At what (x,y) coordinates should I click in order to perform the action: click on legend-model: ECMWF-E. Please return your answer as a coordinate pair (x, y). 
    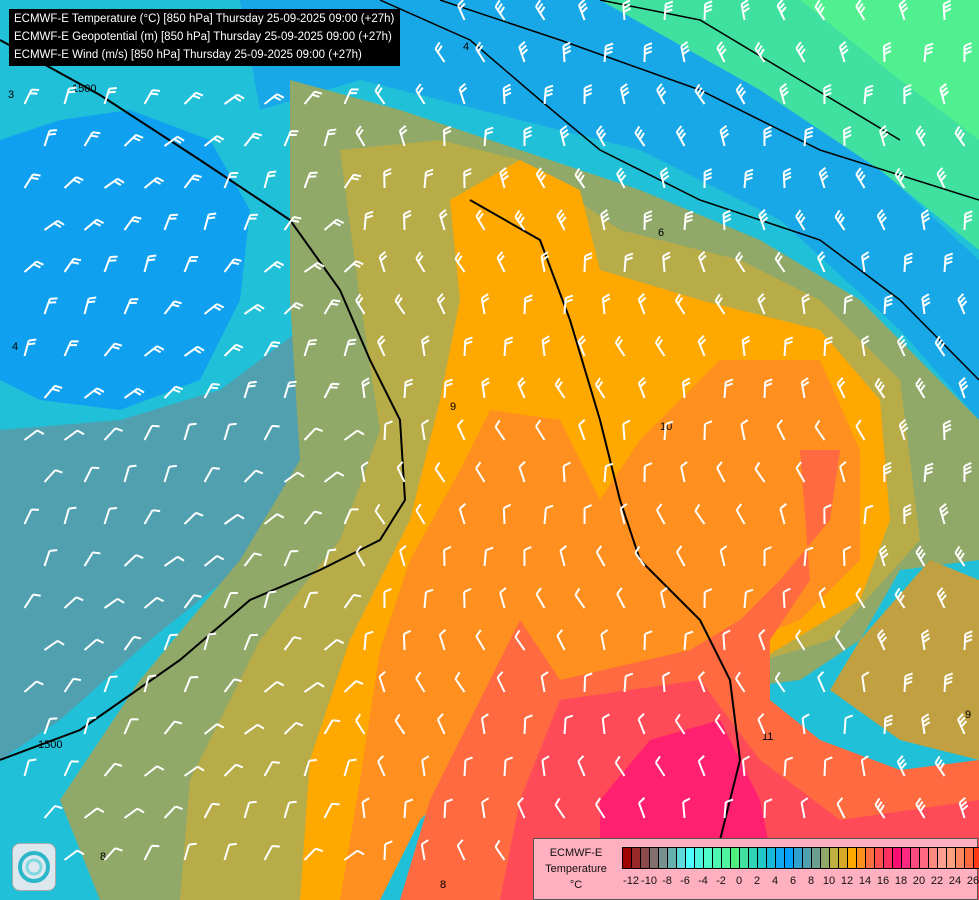
    Looking at the image, I should click on (576, 853).